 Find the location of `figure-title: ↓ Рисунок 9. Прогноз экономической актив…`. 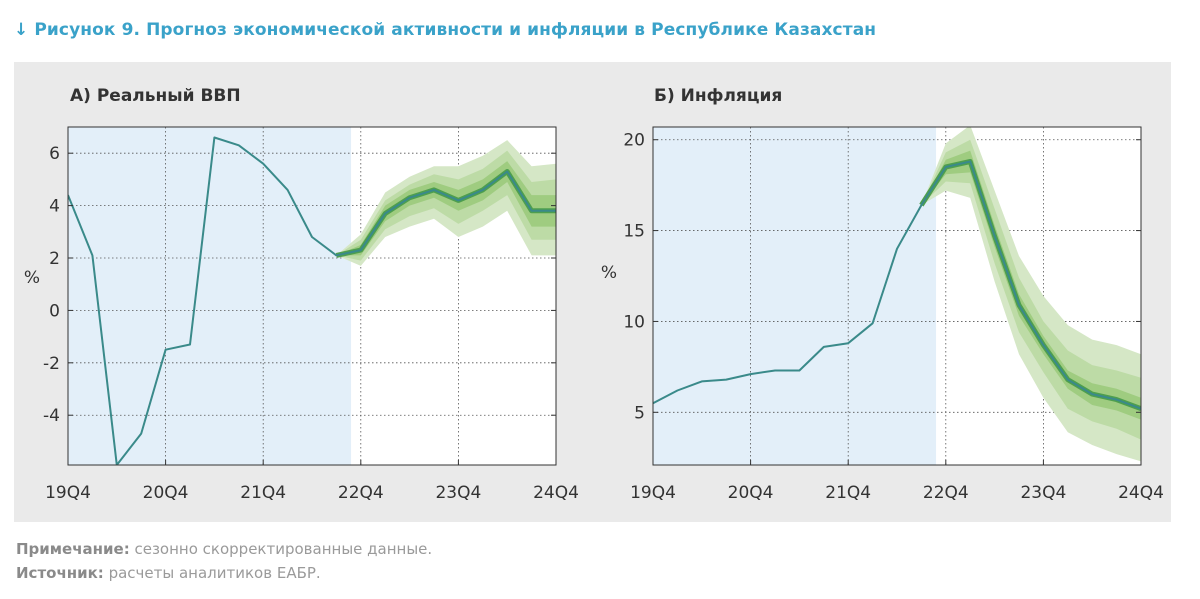

figure-title: ↓ Рисунок 9. Прогноз экономической актив… is located at coordinates (445, 30).